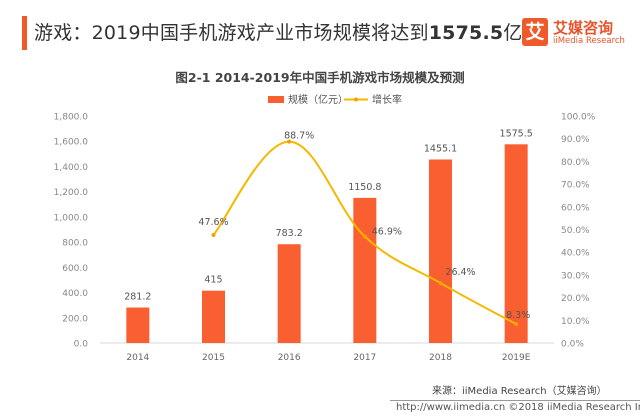  What do you see at coordinates (231, 33) in the screenshot?
I see `headline-text: 游戏：2019中国手机游戏产业市场规模将达到` at bounding box center [231, 33].